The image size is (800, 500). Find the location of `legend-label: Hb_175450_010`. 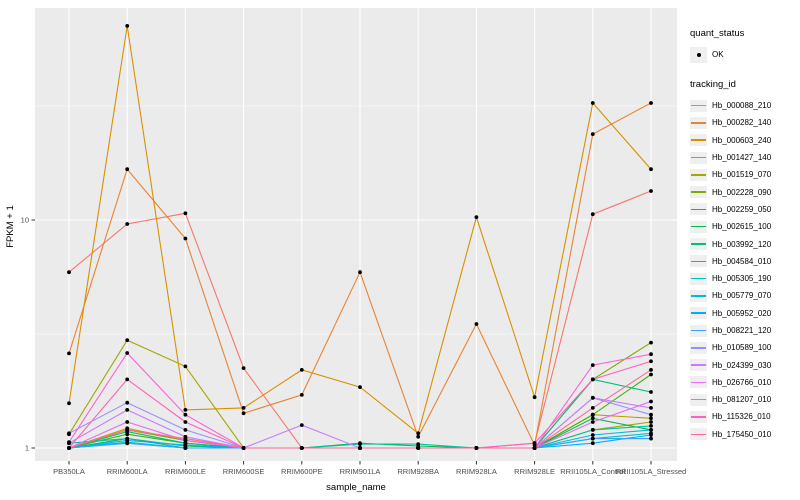

legend-label: Hb_175450_010 is located at coordinates (742, 434).